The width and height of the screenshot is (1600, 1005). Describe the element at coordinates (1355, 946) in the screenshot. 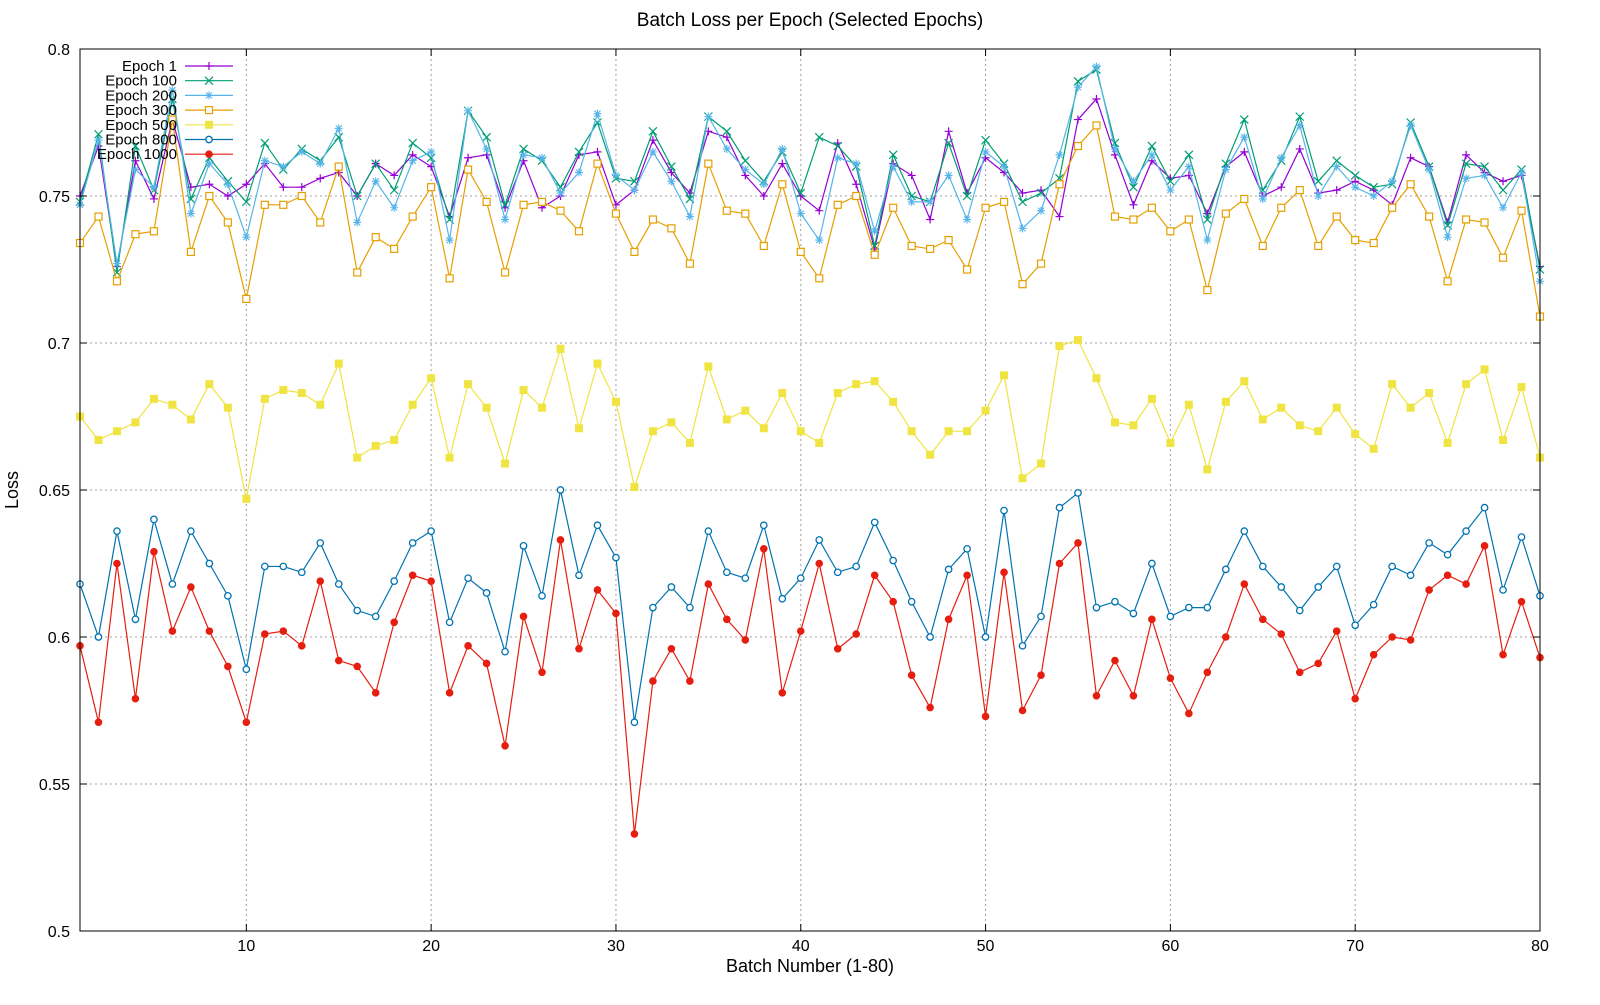

I see `x-tick-label: 70` at that location.